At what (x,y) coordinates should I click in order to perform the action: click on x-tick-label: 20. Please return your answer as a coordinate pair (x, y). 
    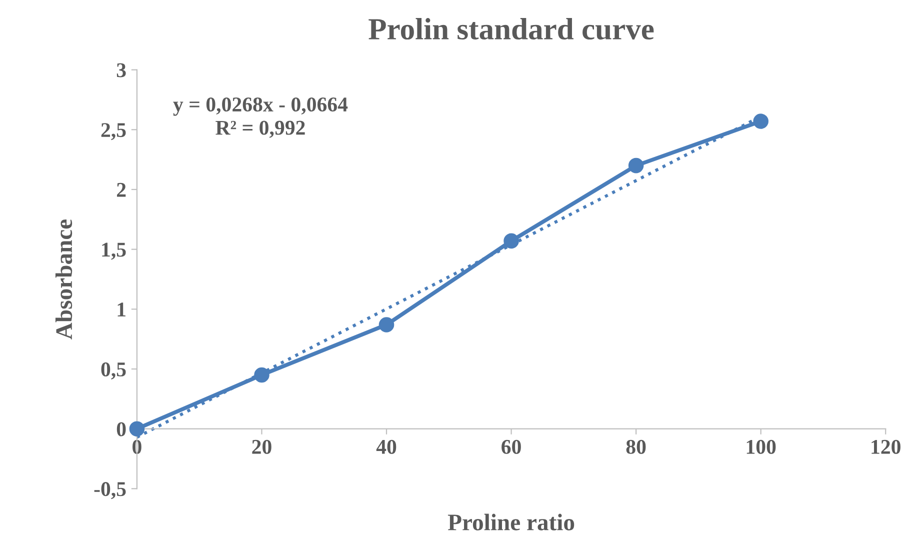
    Looking at the image, I should click on (262, 447).